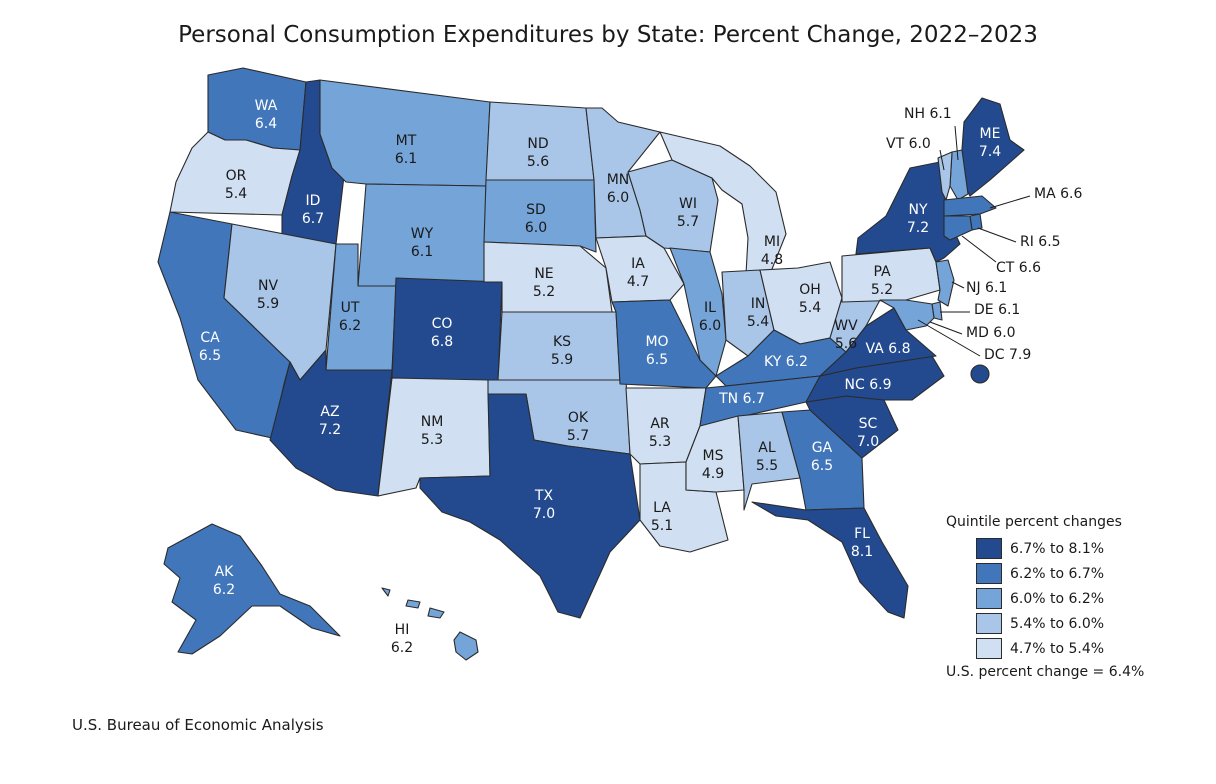 This screenshot has width=1216, height=784. I want to click on legend-row: 4.7% to 5.4%, so click(1071, 648).